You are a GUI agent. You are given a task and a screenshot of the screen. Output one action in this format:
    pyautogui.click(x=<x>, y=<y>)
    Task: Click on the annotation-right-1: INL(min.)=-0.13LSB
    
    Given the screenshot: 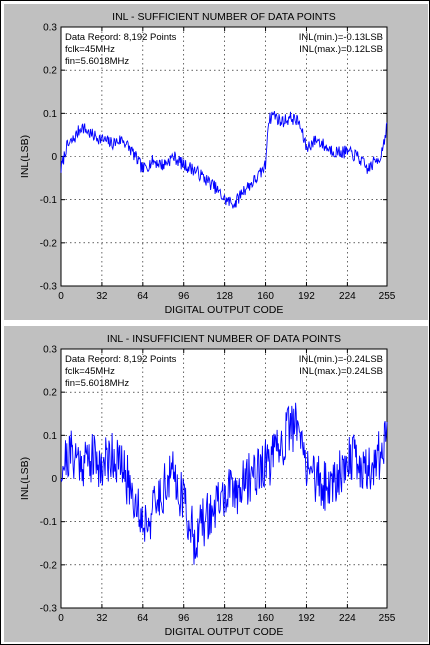 What is the action you would take?
    pyautogui.click(x=341, y=37)
    